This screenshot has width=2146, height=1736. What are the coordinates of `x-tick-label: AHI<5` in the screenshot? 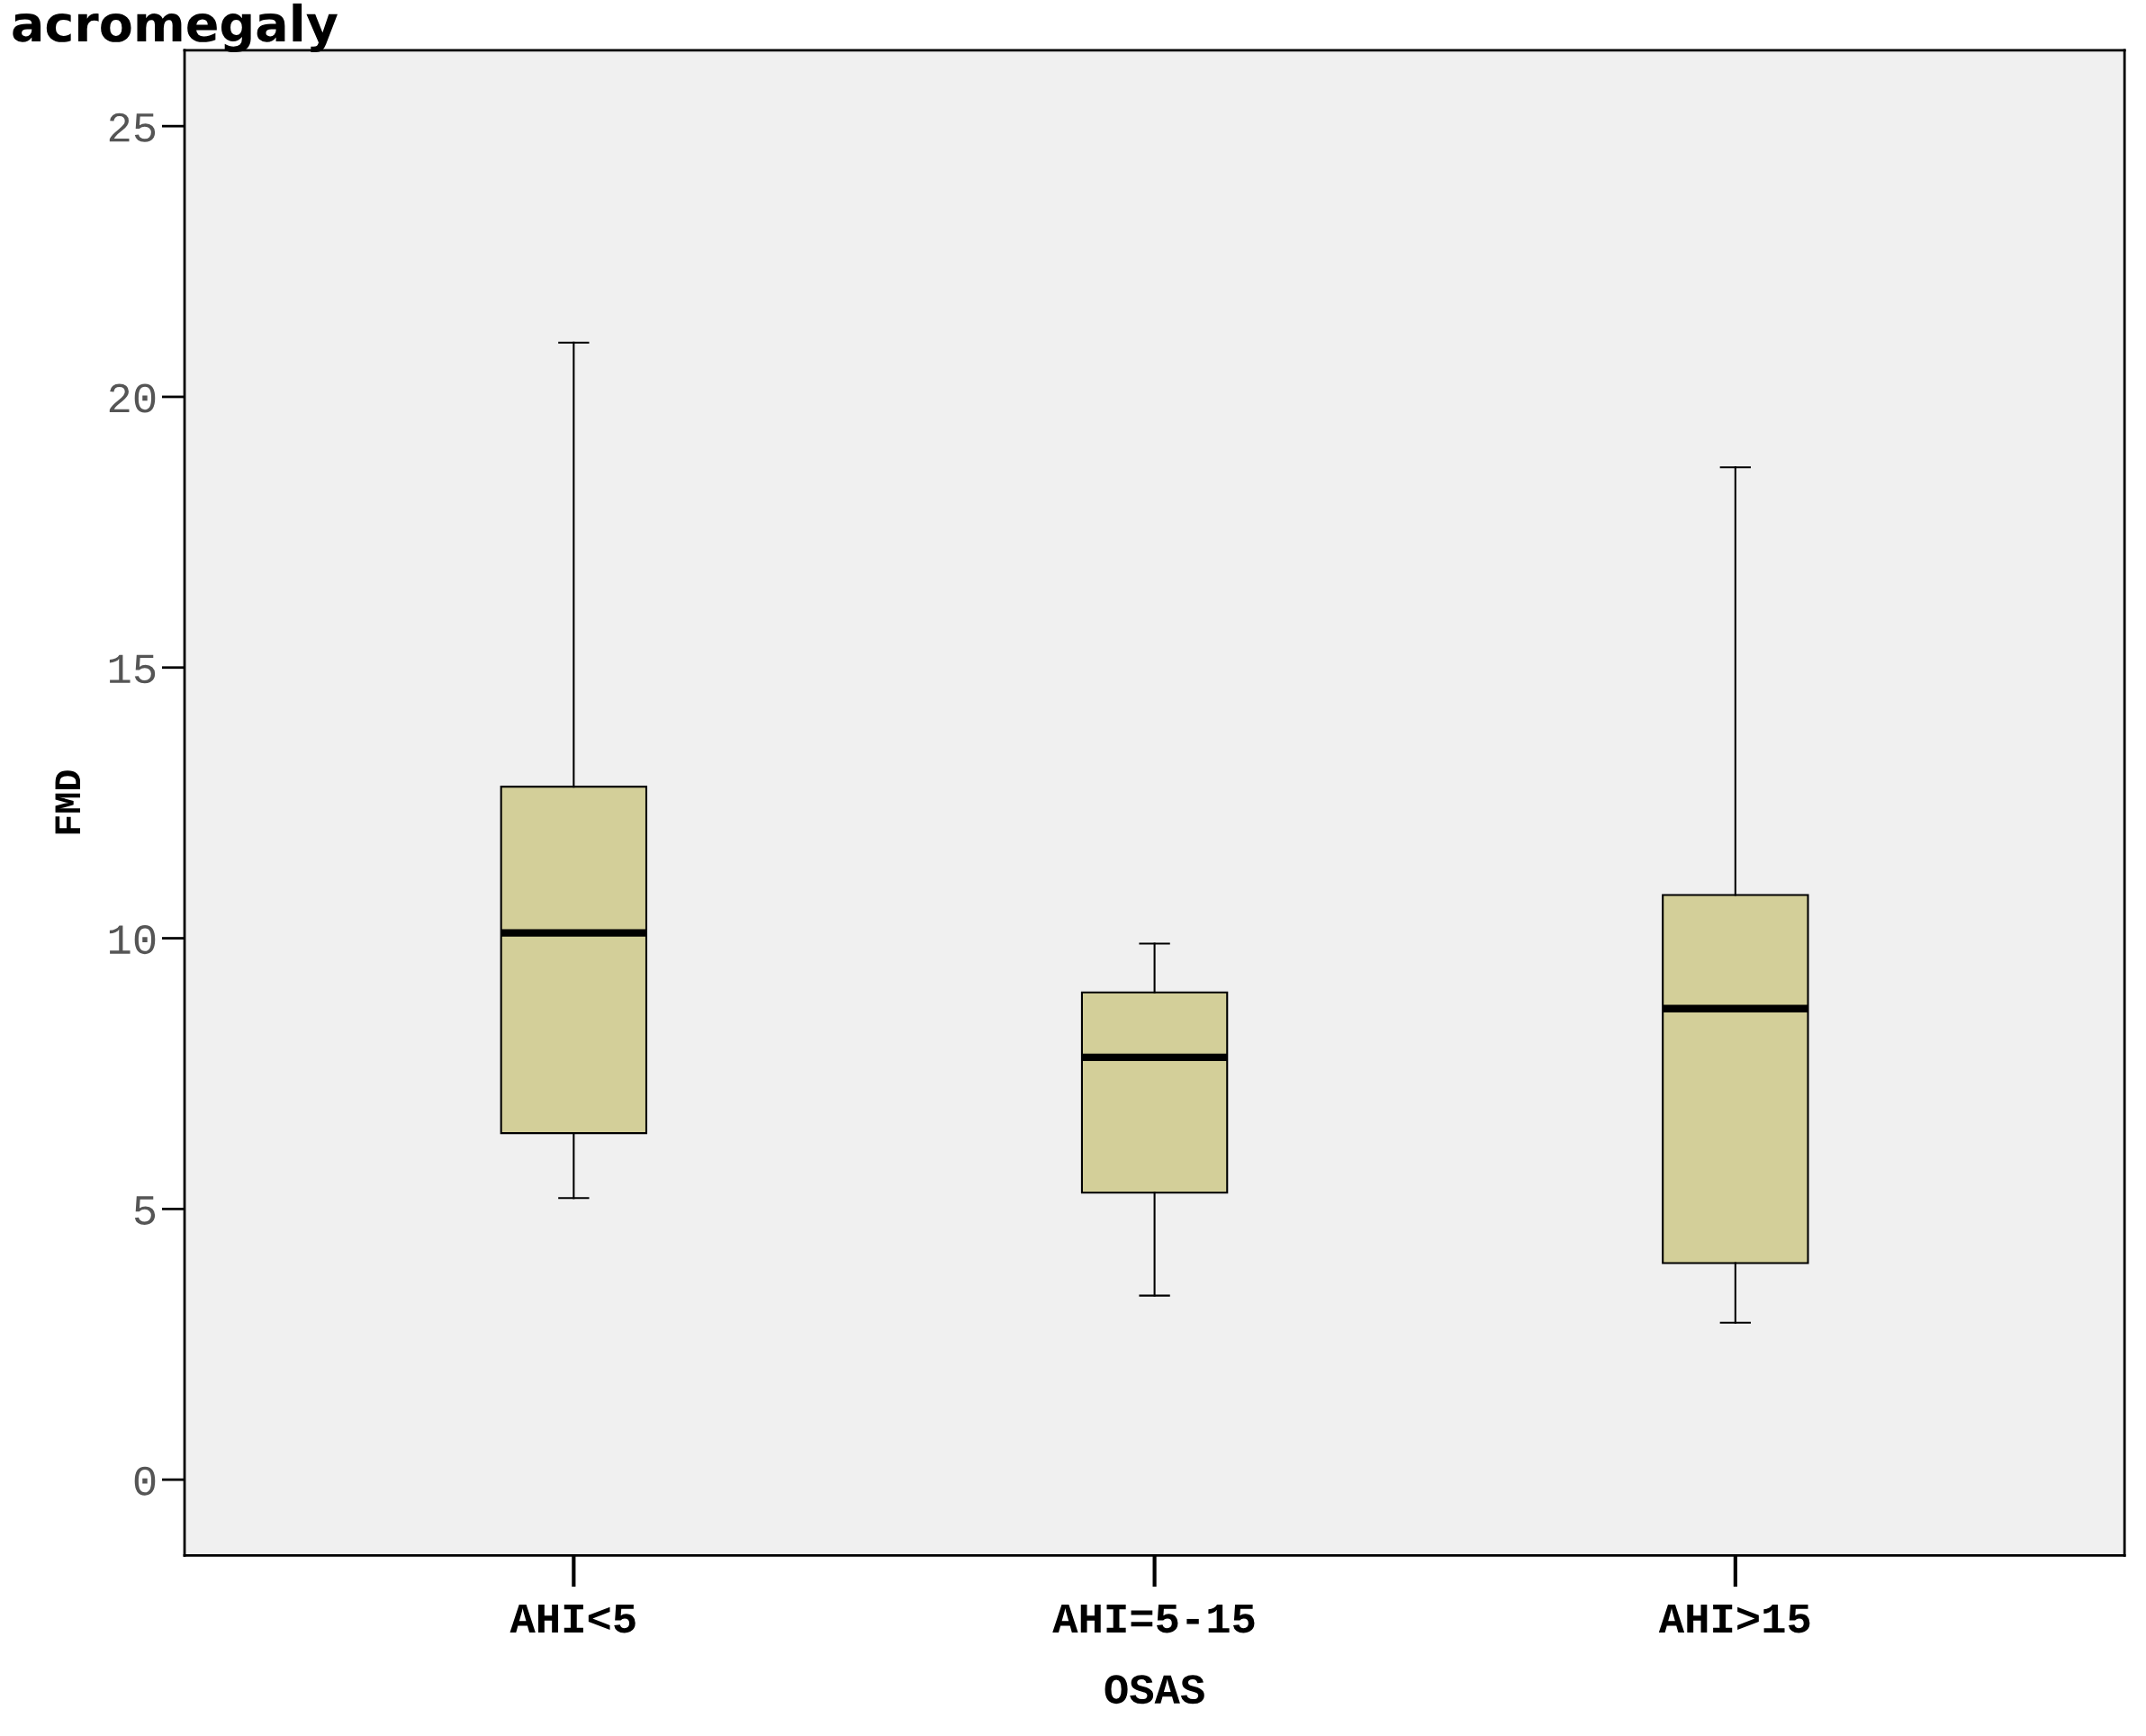 It's located at (573, 1618).